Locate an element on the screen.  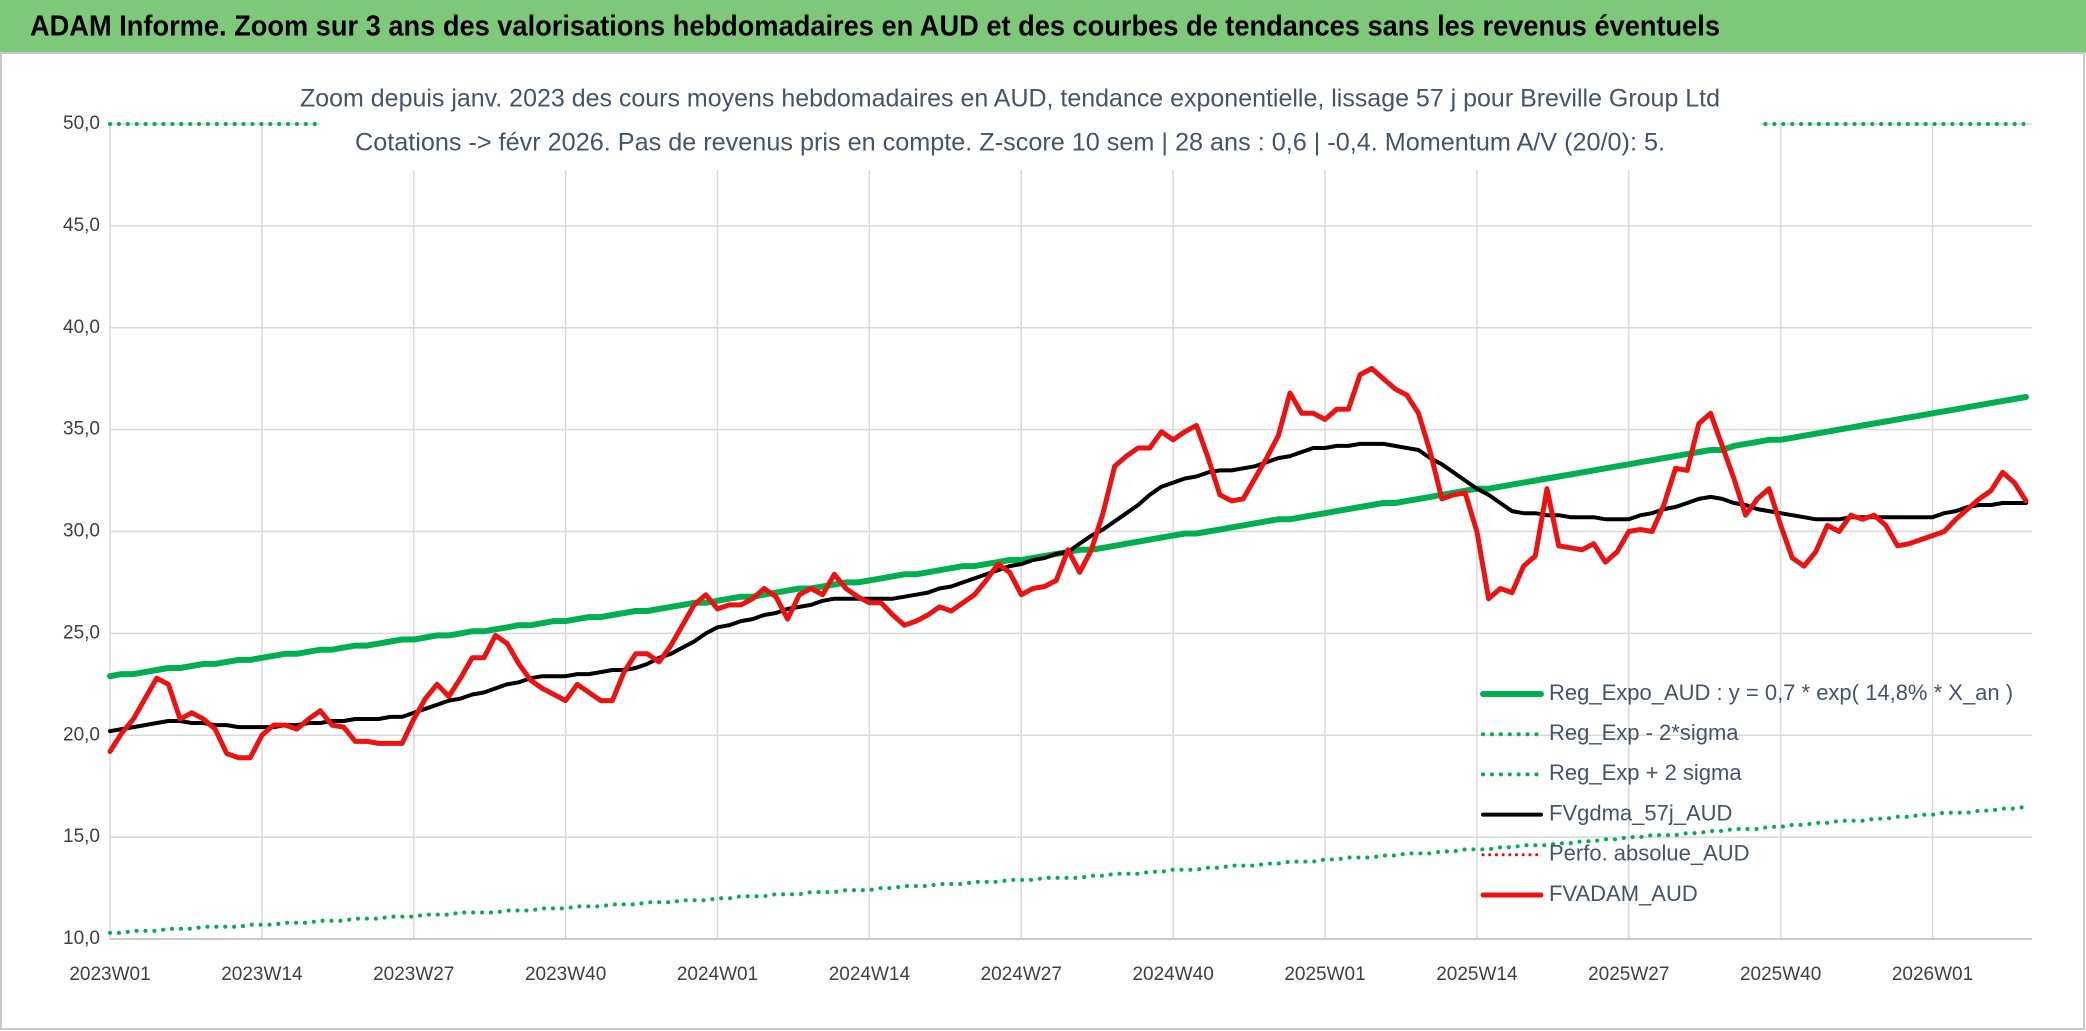
y-tick-label: 10,0 is located at coordinates (81, 938).